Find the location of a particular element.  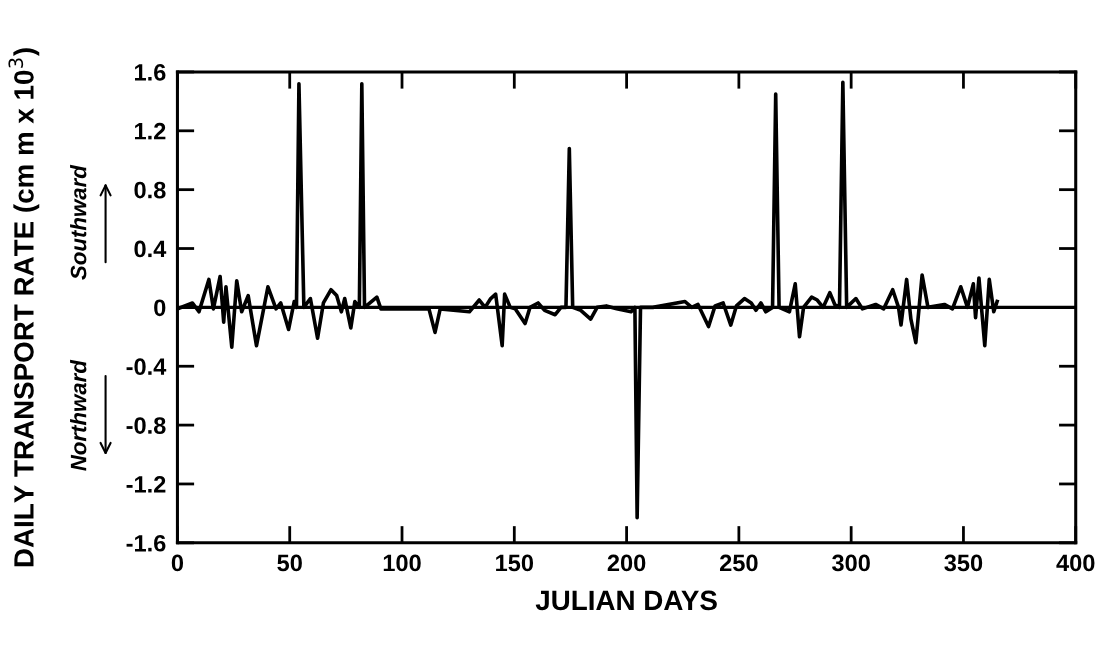

x-tick-label: 350 is located at coordinates (963, 563).